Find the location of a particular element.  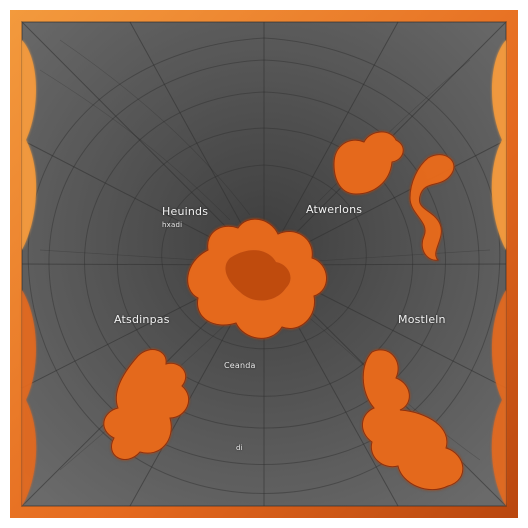

label-top-left: Heuinds is located at coordinates (185, 211).